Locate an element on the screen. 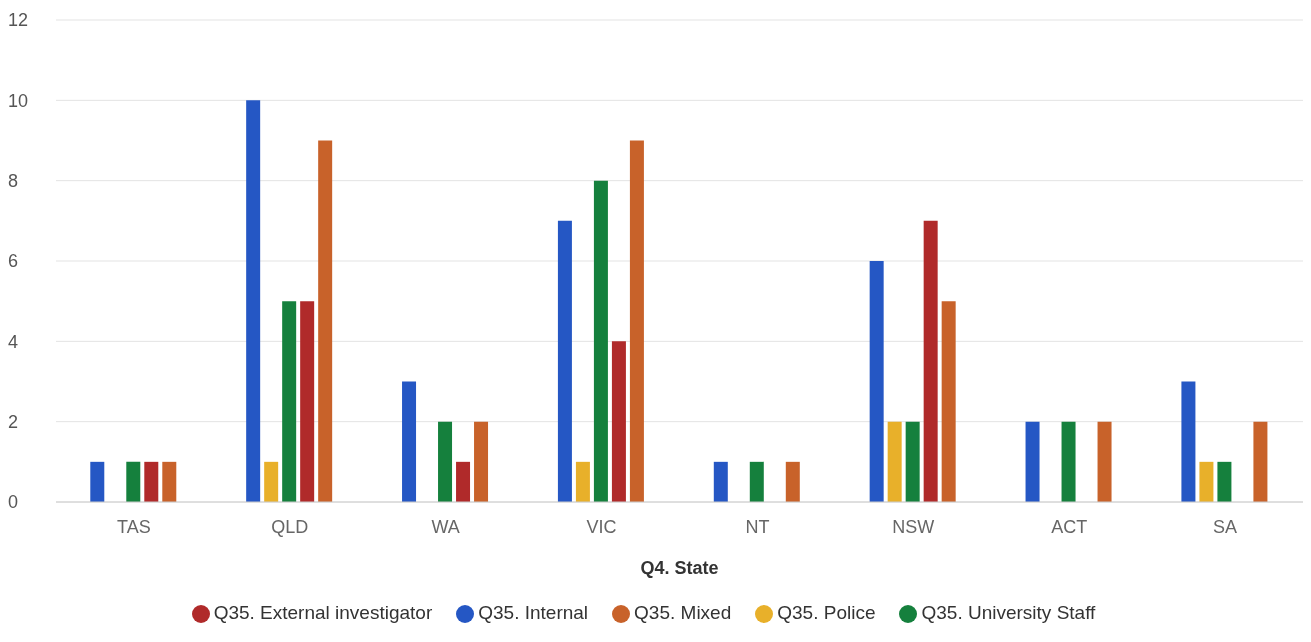 This screenshot has height=642, width=1311. y-tick-label: 8 is located at coordinates (13, 181).